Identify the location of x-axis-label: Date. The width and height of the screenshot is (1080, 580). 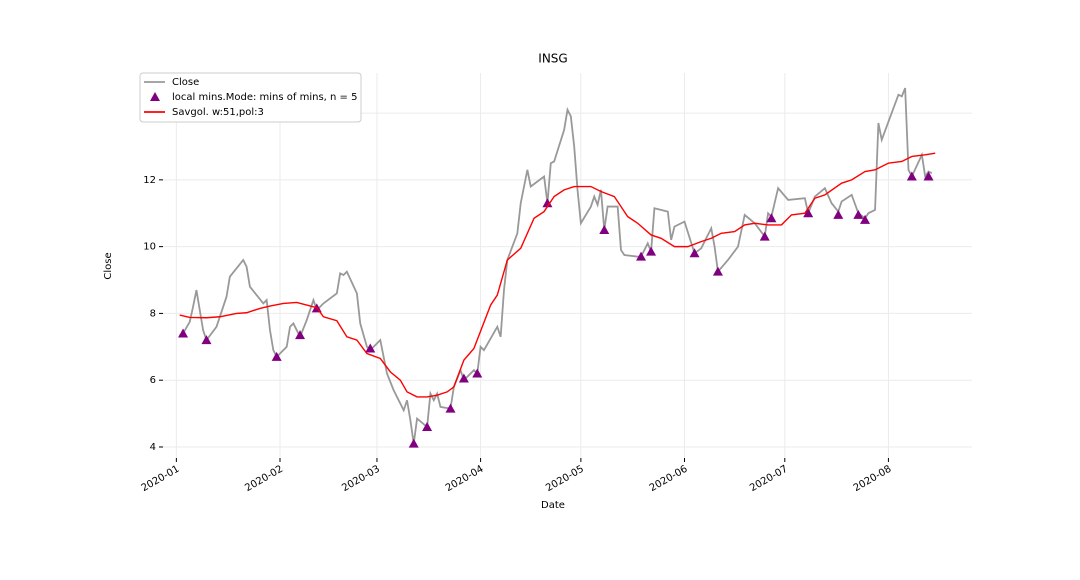
(553, 505).